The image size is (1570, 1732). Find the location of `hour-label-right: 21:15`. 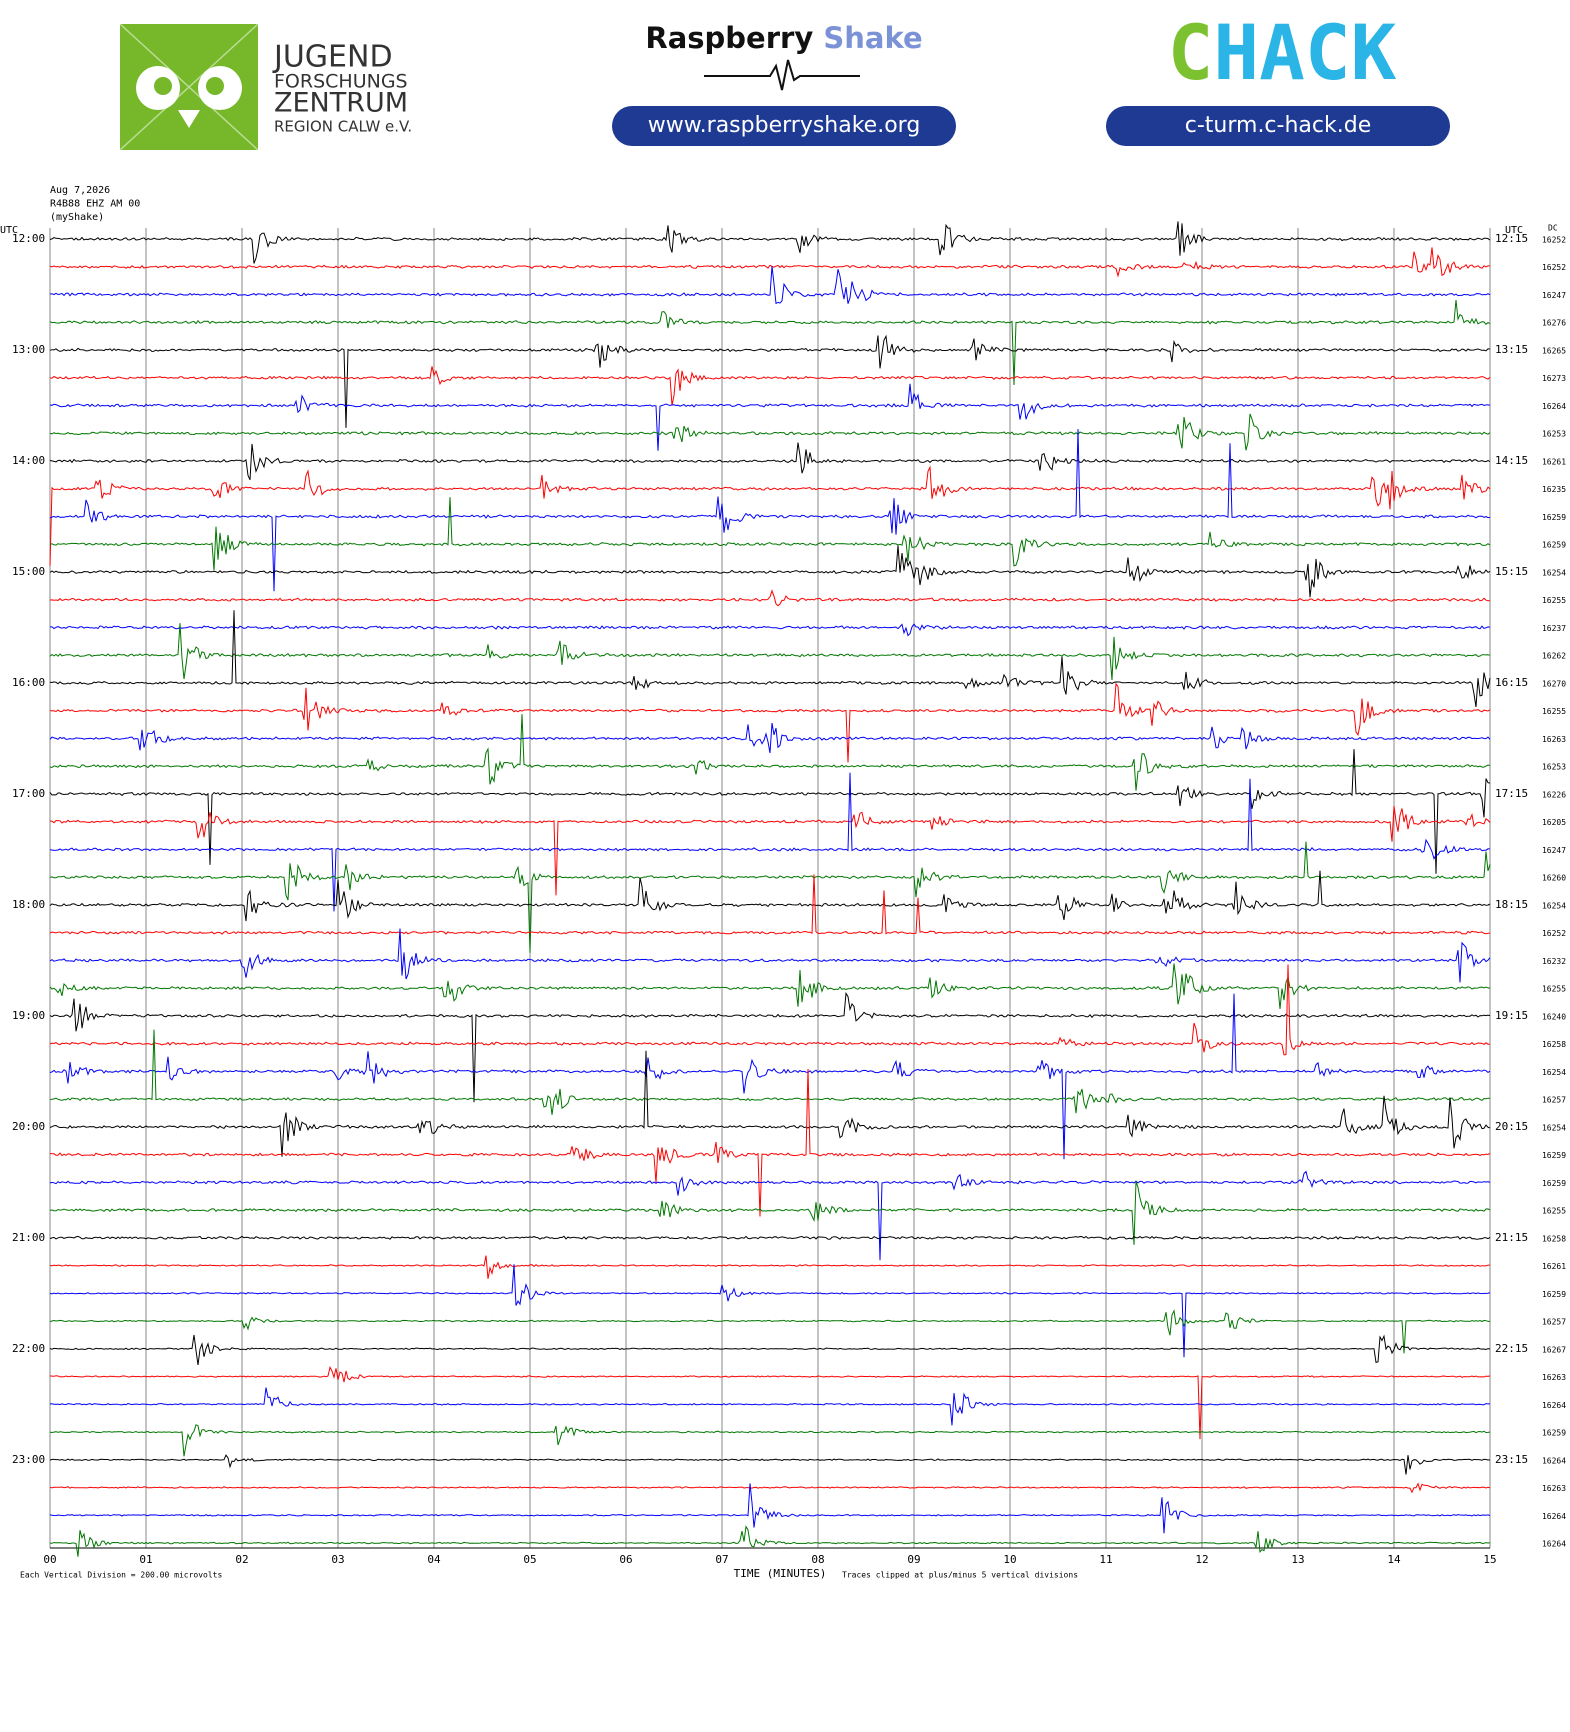

hour-label-right: 21:15 is located at coordinates (1511, 1237).